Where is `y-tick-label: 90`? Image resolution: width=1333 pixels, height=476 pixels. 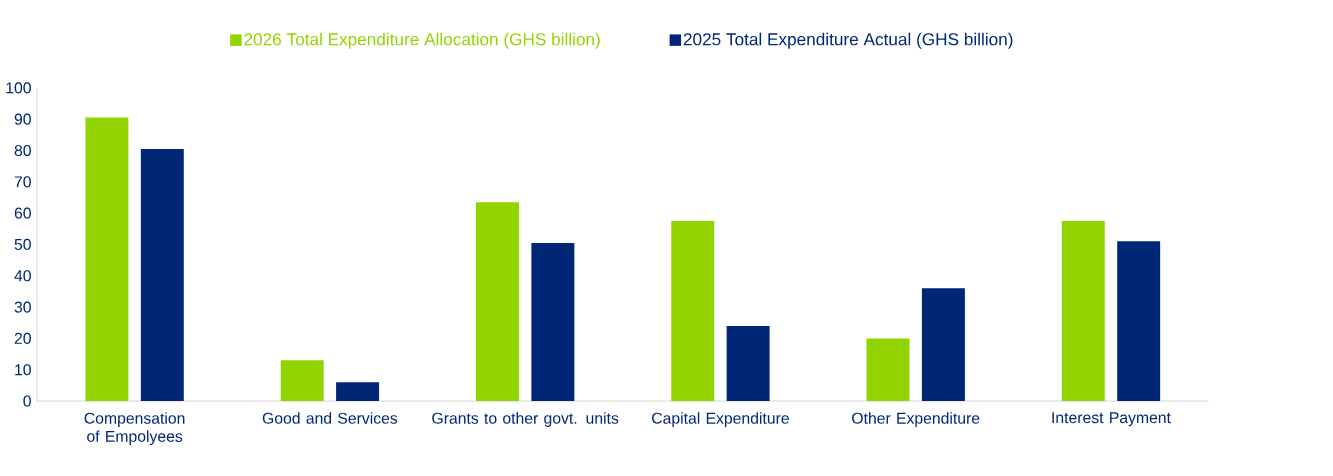
y-tick-label: 90 is located at coordinates (22, 119).